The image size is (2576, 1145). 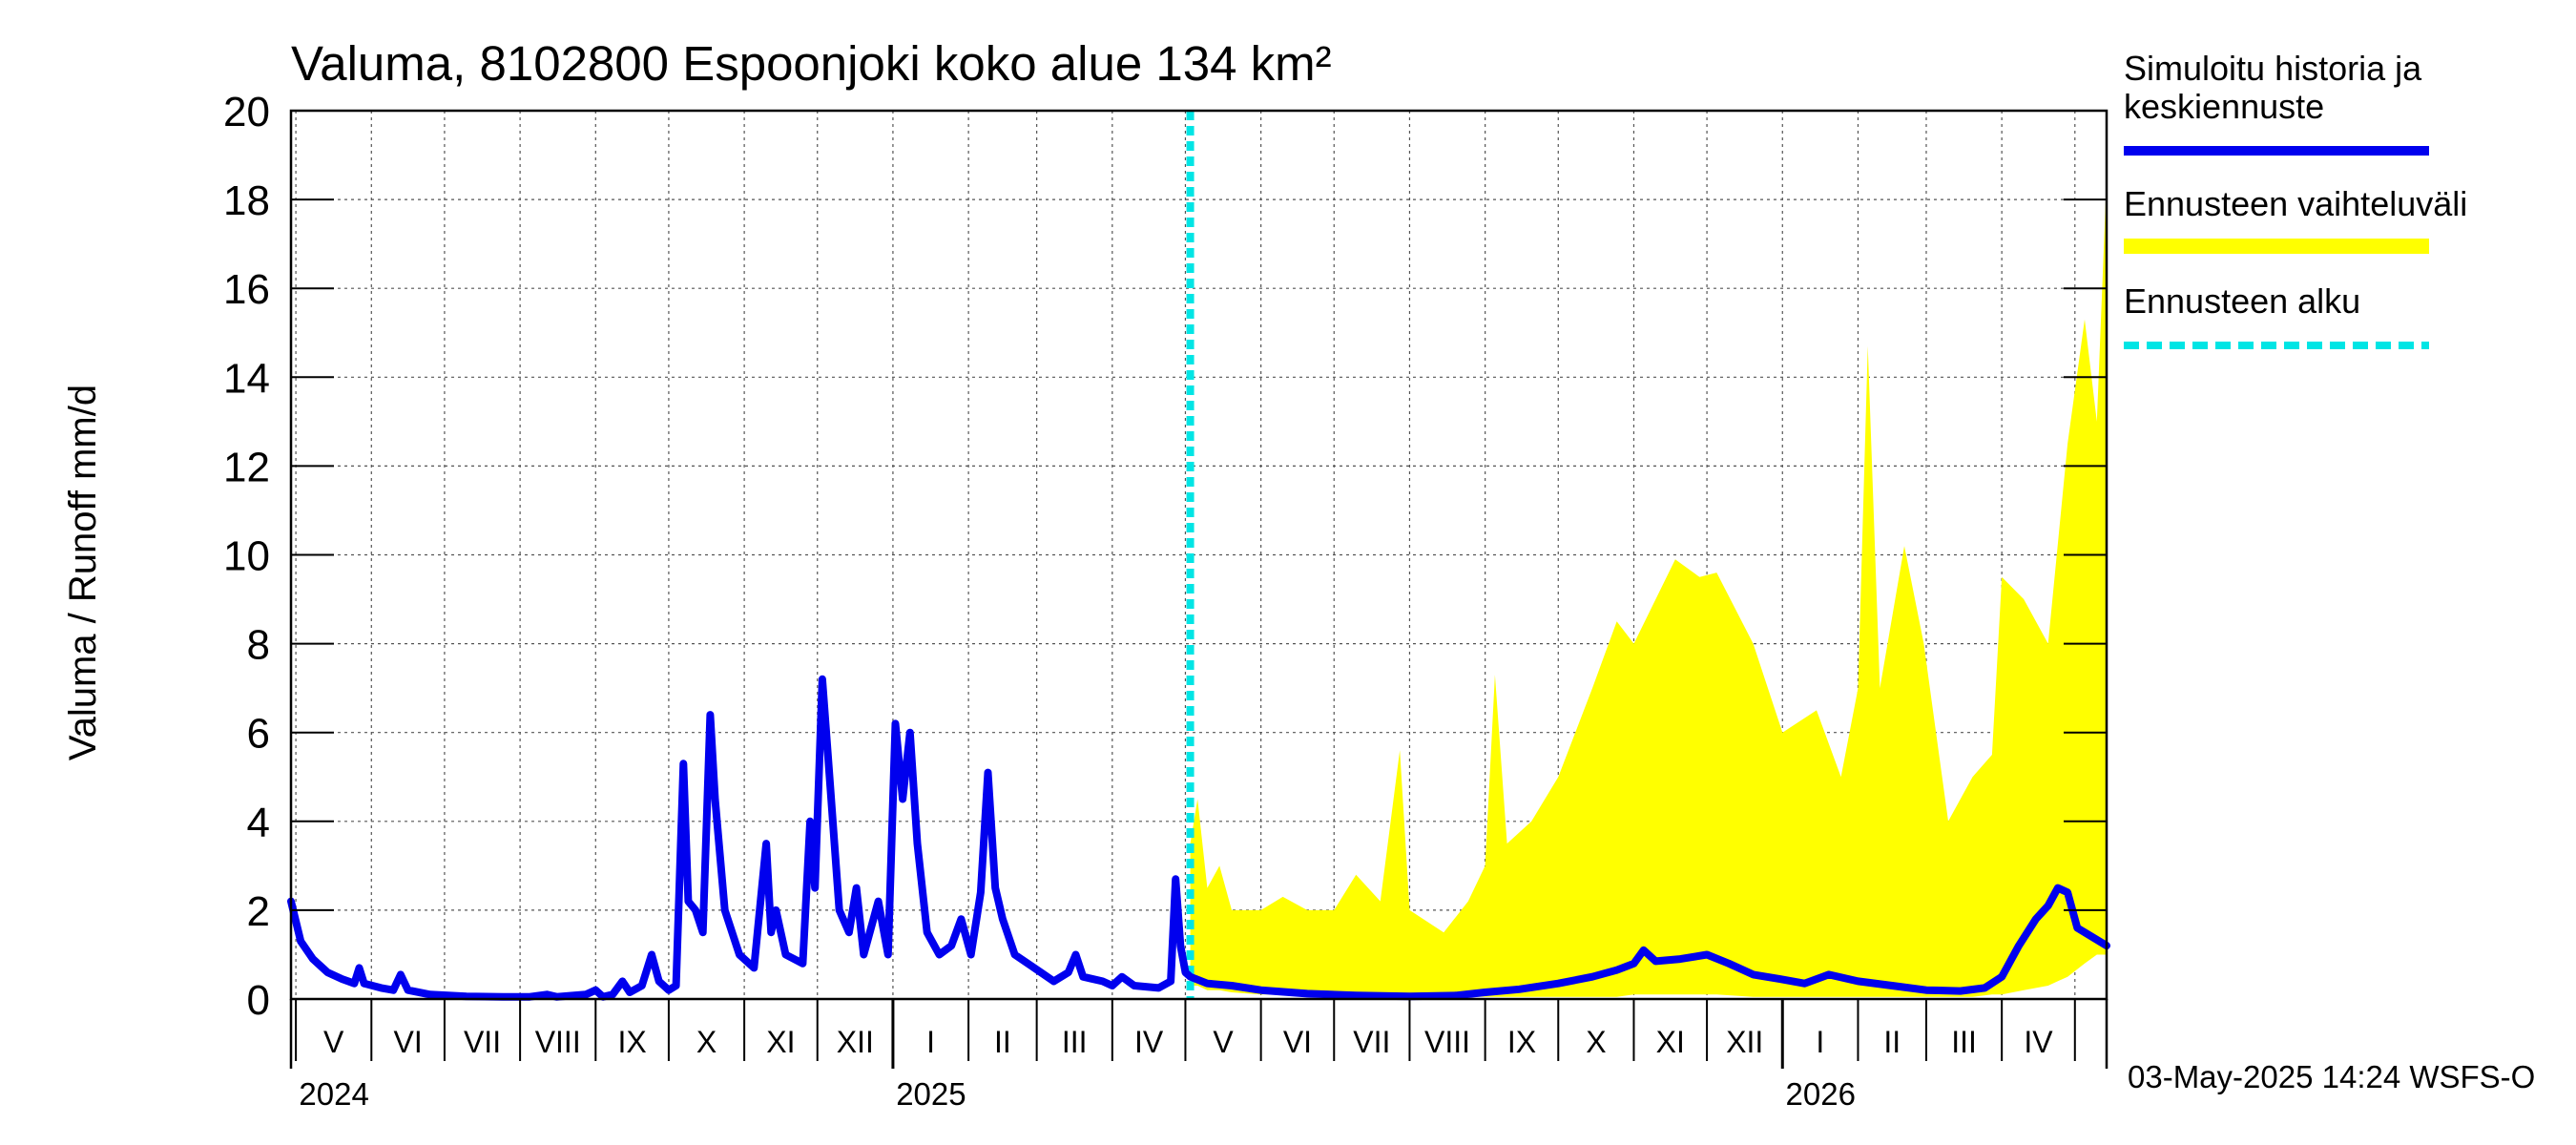 What do you see at coordinates (246, 557) in the screenshot?
I see `y-tick-label: 10` at bounding box center [246, 557].